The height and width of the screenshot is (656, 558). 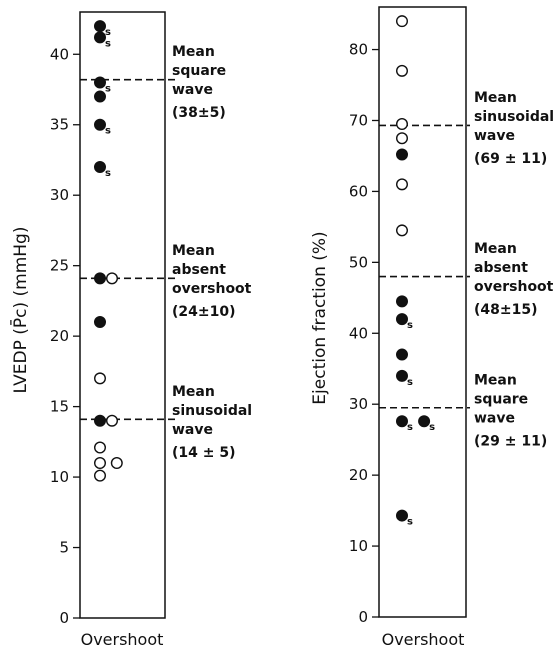 What do you see at coordinates (506, 310) in the screenshot?
I see `mean-annotation-line: (48±15)` at bounding box center [506, 310].